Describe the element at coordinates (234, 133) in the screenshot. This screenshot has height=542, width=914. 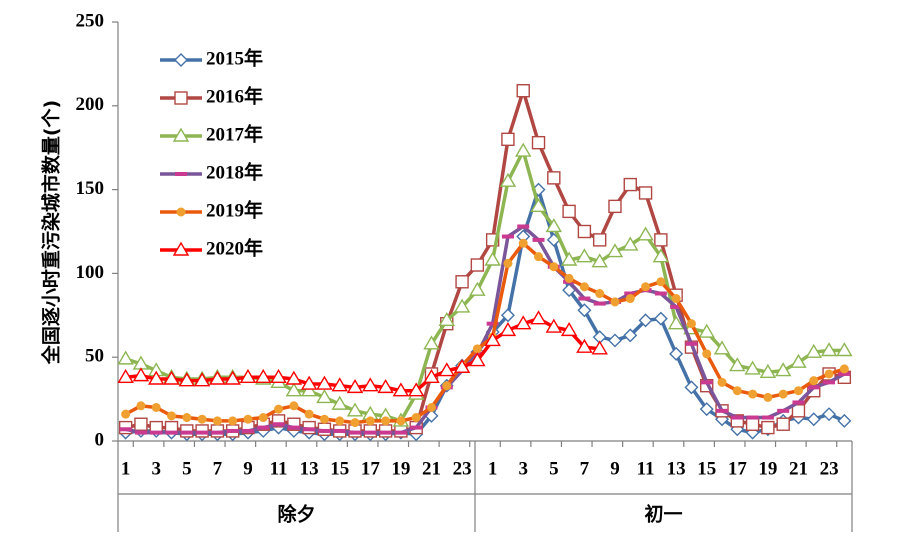
I see `legend-label: 2017年` at that location.